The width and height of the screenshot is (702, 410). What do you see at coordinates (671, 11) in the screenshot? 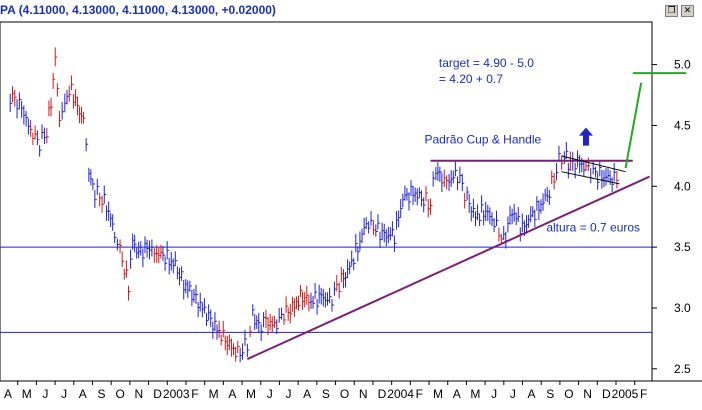
I see `restore-window-icon: ❐` at bounding box center [671, 11].